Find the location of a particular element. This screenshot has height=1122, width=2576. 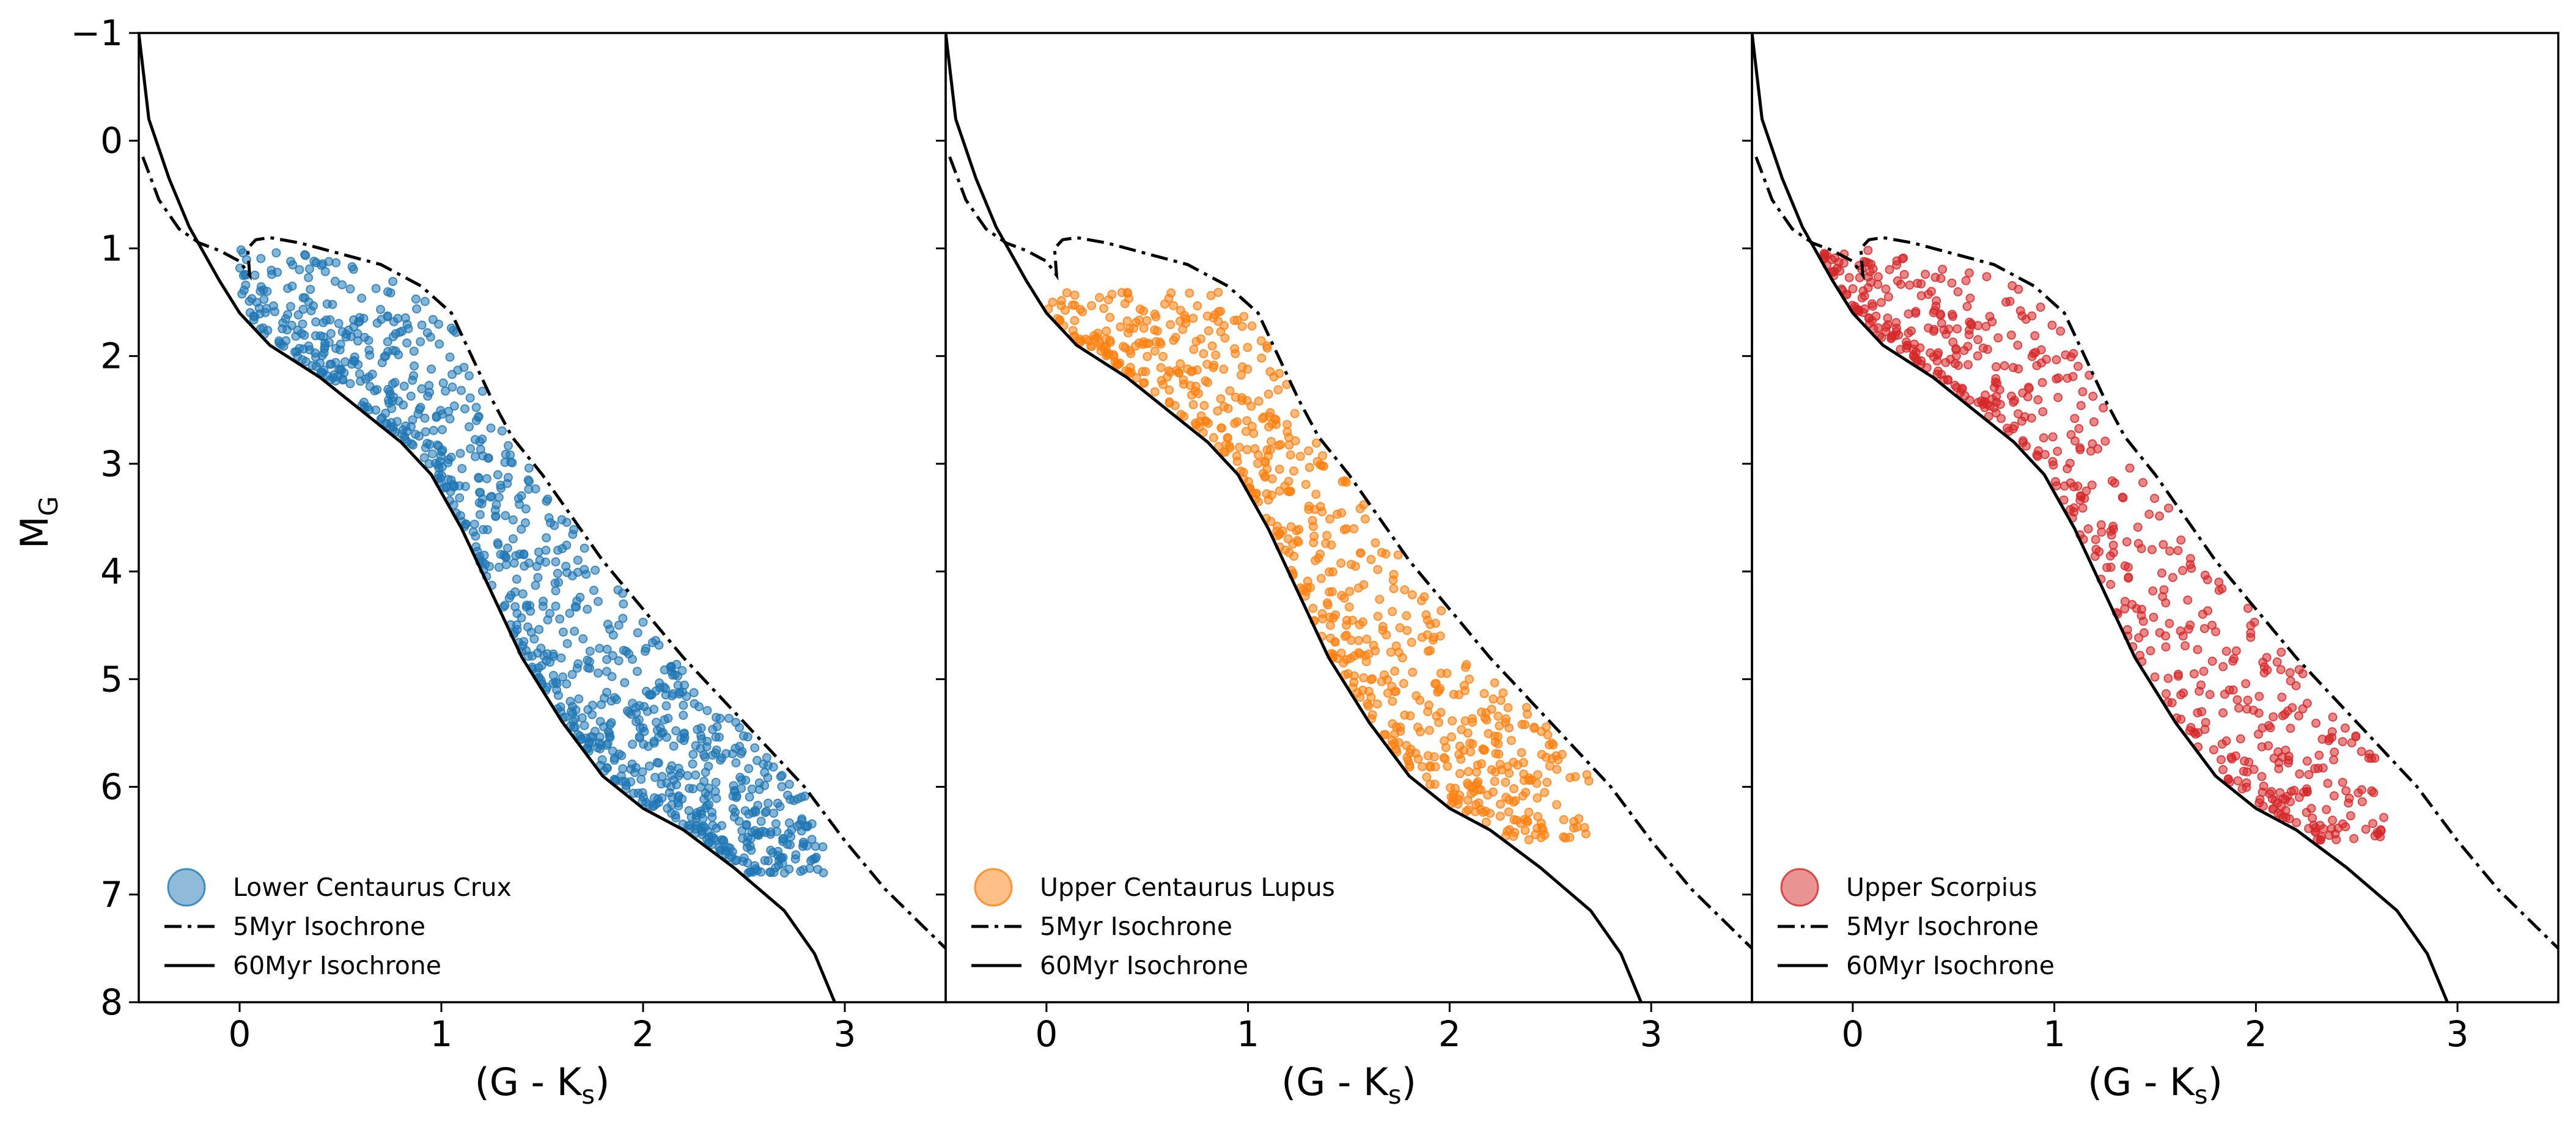

x-axis-title-sub: s is located at coordinates (1395, 1095).